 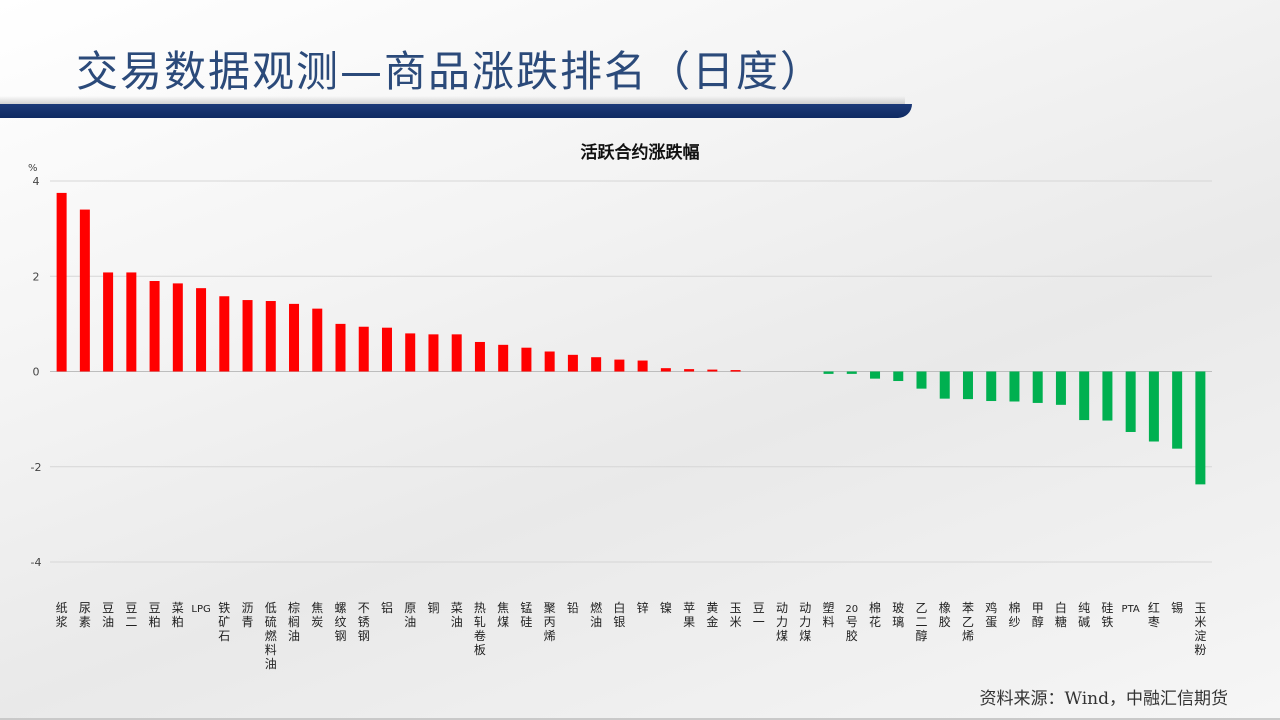 I want to click on x-tick-label: 低硫燃料油, so click(x=271, y=636).